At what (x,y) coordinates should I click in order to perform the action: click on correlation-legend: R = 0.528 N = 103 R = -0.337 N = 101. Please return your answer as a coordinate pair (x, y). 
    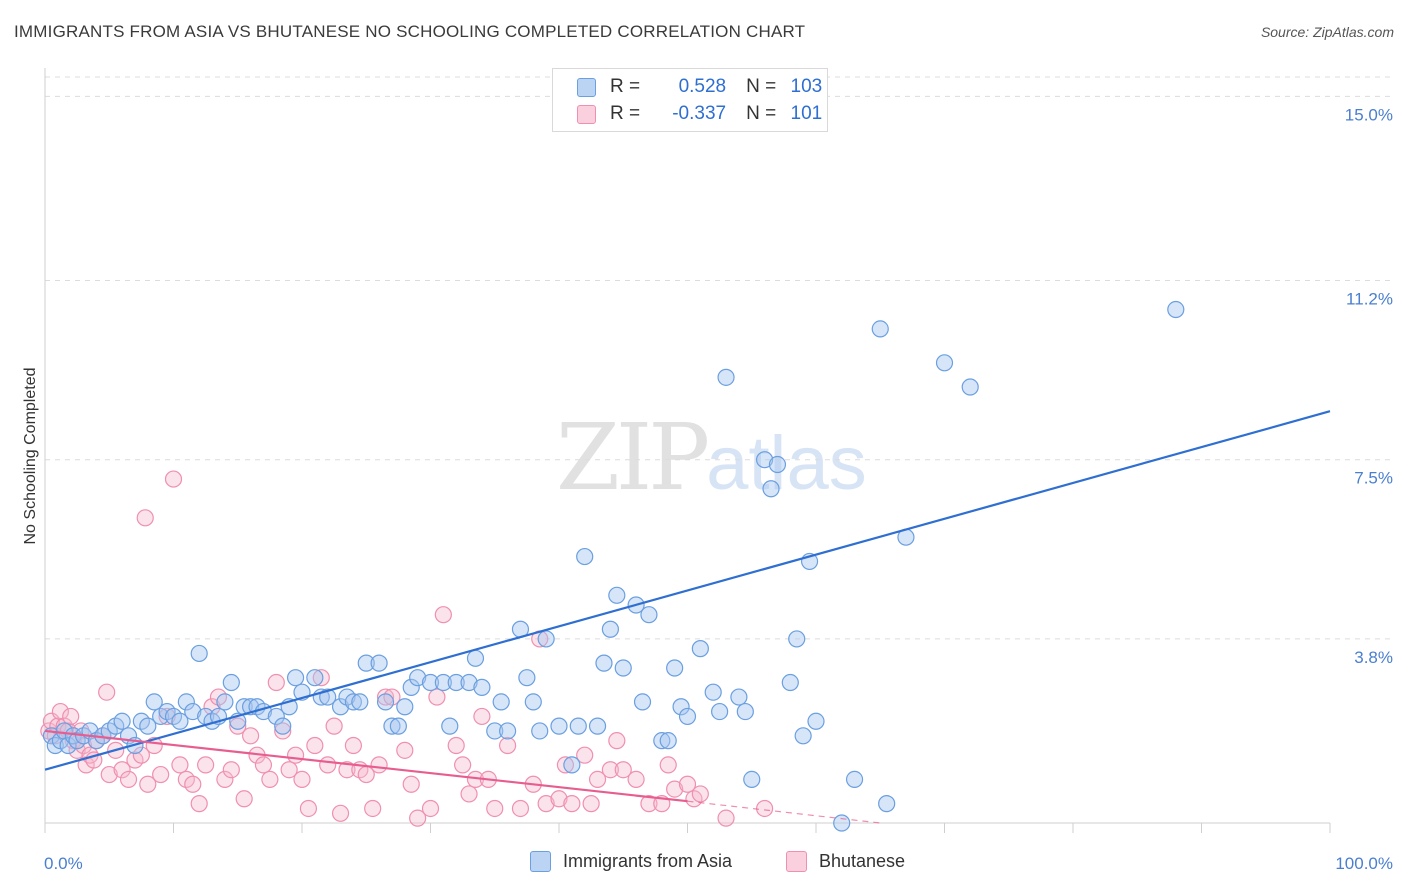
    Looking at the image, I should click on (690, 100).